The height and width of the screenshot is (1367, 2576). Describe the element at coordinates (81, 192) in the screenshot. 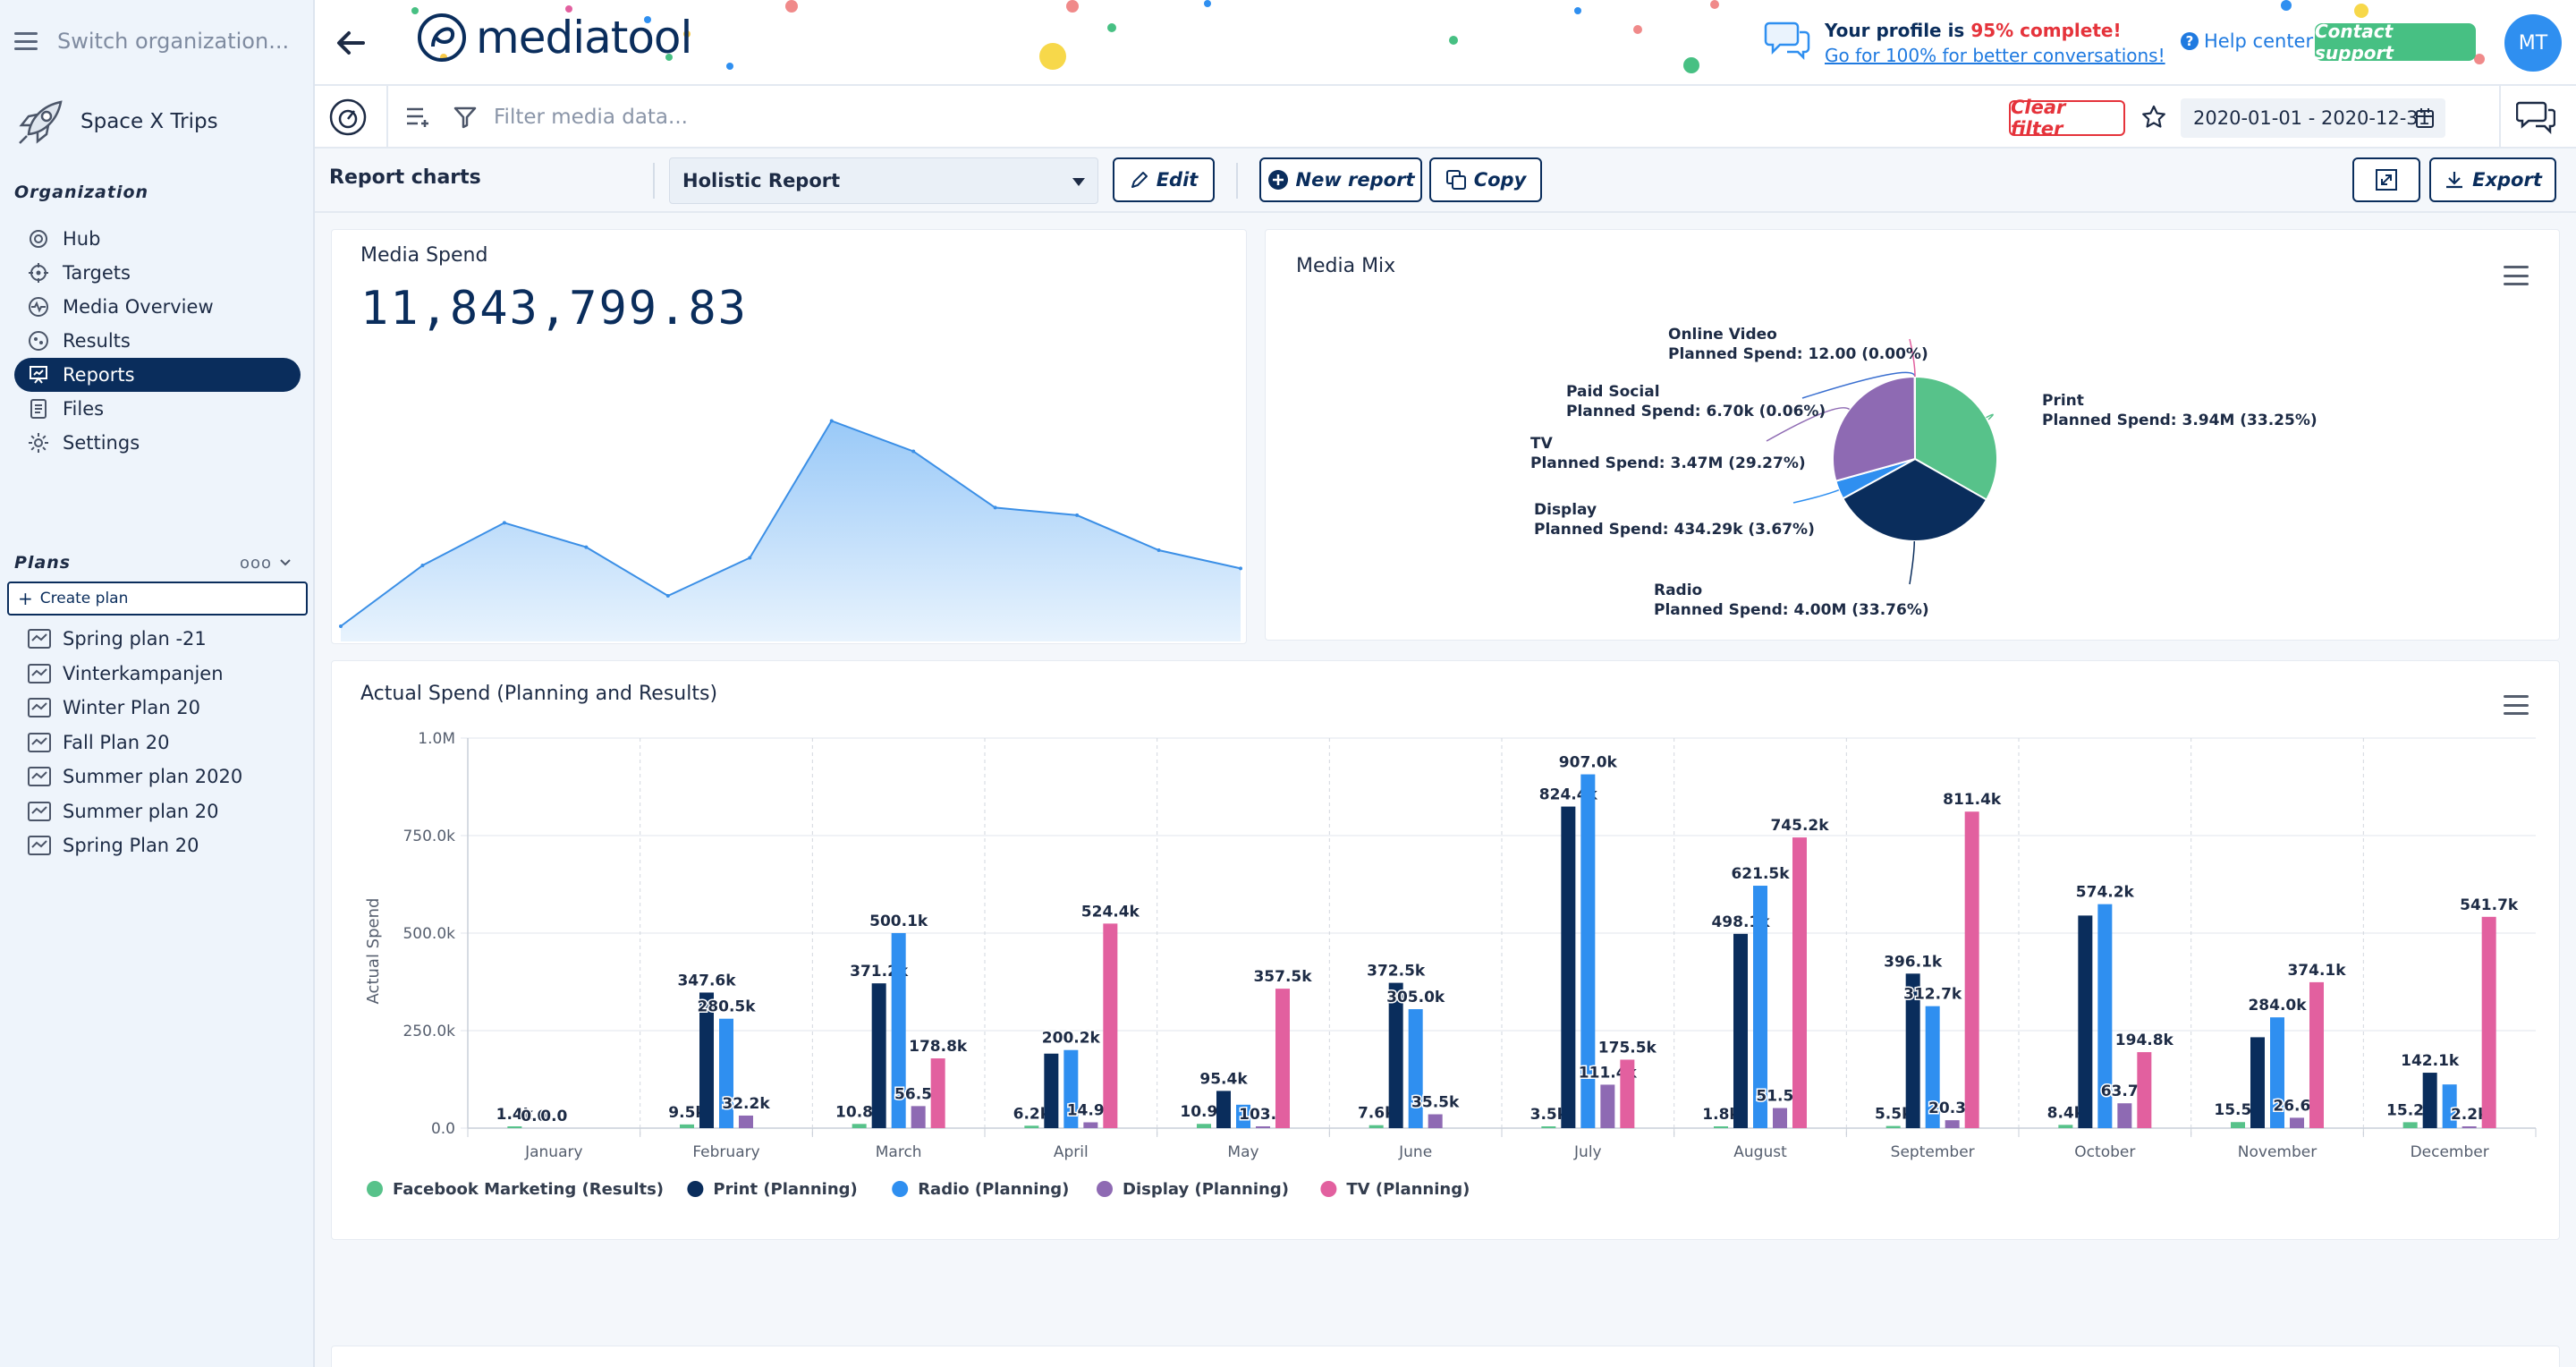

I see `organization-section-label: Organization` at that location.